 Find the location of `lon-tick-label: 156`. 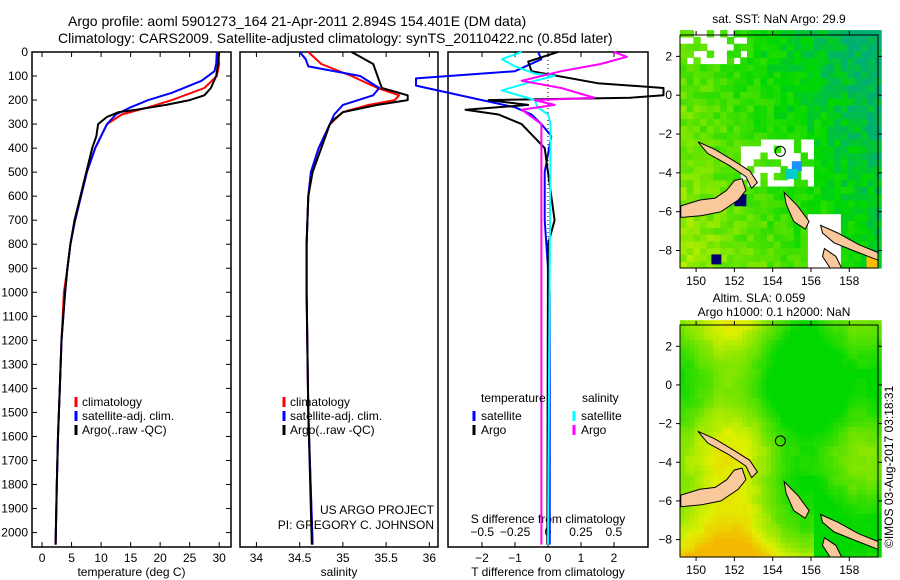

lon-tick-label: 156 is located at coordinates (811, 570).